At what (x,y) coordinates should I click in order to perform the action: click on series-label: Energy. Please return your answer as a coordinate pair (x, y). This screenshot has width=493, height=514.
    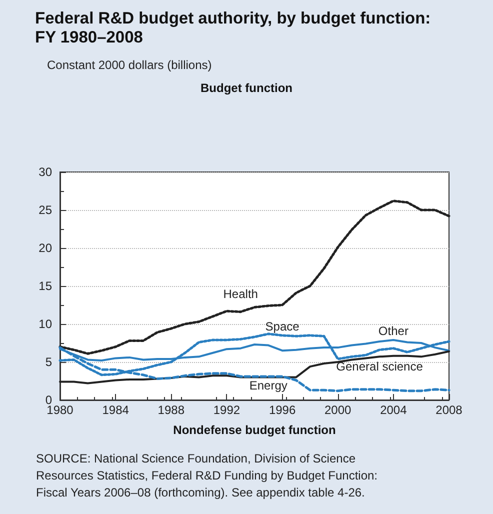
    Looking at the image, I should click on (268, 385).